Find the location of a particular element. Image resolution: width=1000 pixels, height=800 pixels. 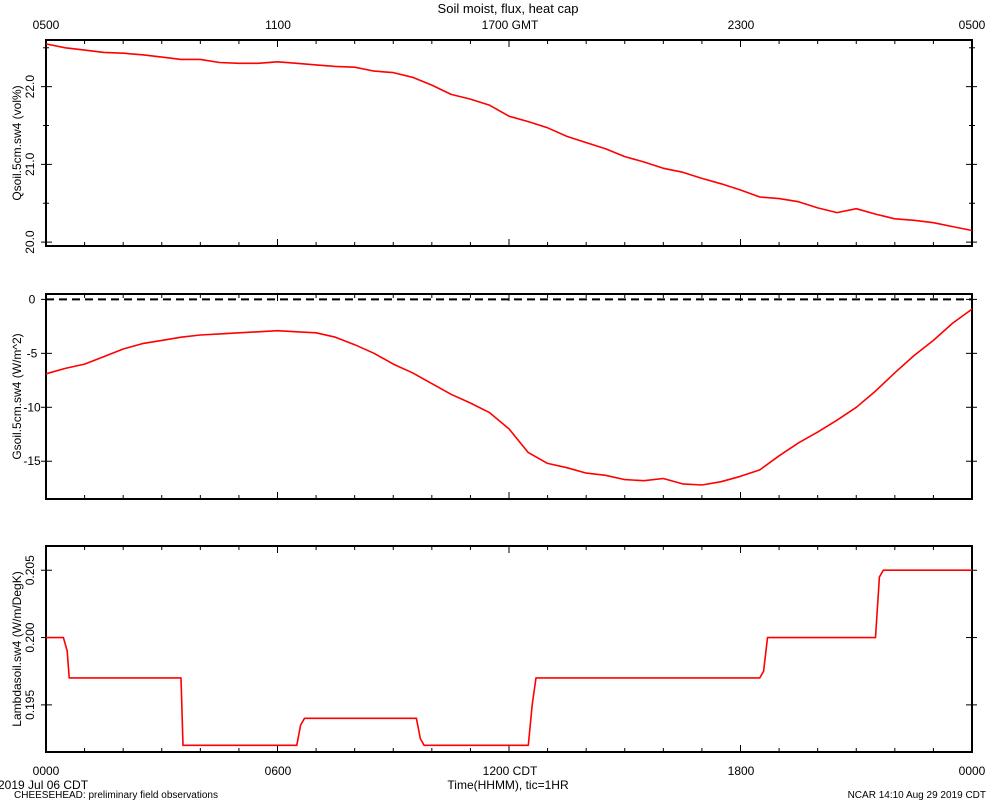

bottom-tick-label: 1200 CDT is located at coordinates (510, 771).